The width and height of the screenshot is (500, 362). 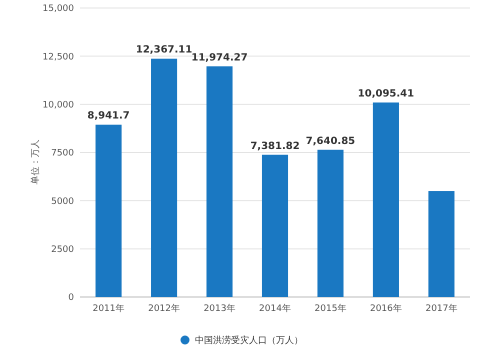 What do you see at coordinates (35, 162) in the screenshot?
I see `y-axis-title: 单位：万人` at bounding box center [35, 162].